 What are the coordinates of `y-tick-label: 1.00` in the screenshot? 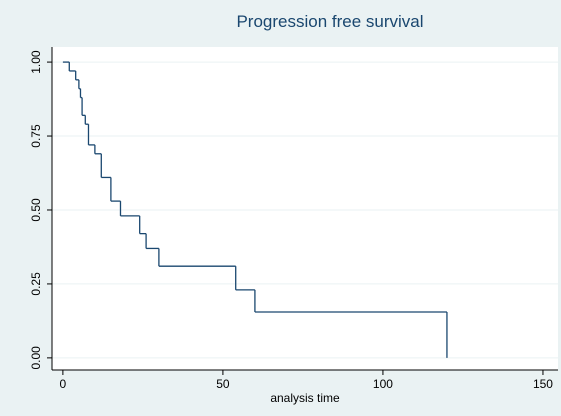 It's located at (36, 62).